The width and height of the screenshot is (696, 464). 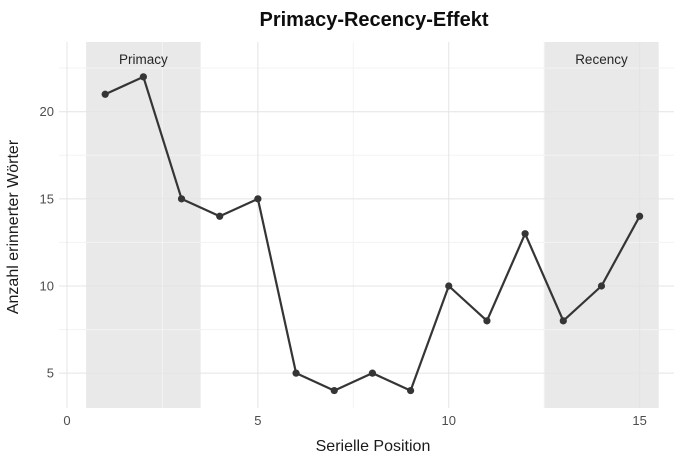 What do you see at coordinates (50, 373) in the screenshot?
I see `y-tick-label: 5` at bounding box center [50, 373].